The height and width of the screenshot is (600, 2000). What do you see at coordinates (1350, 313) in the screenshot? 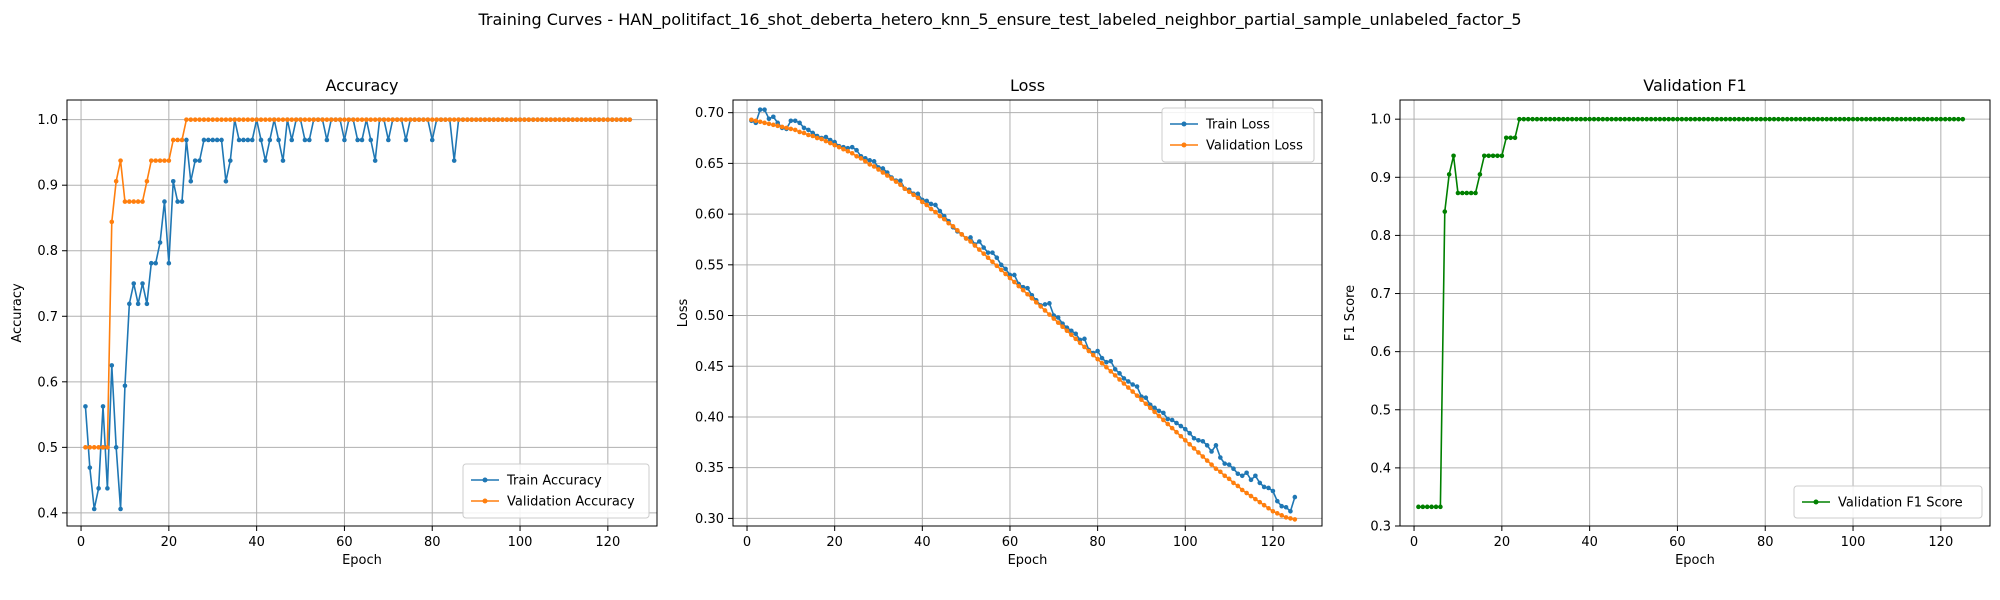
I see `y-axis-label: F1 Score` at bounding box center [1350, 313].